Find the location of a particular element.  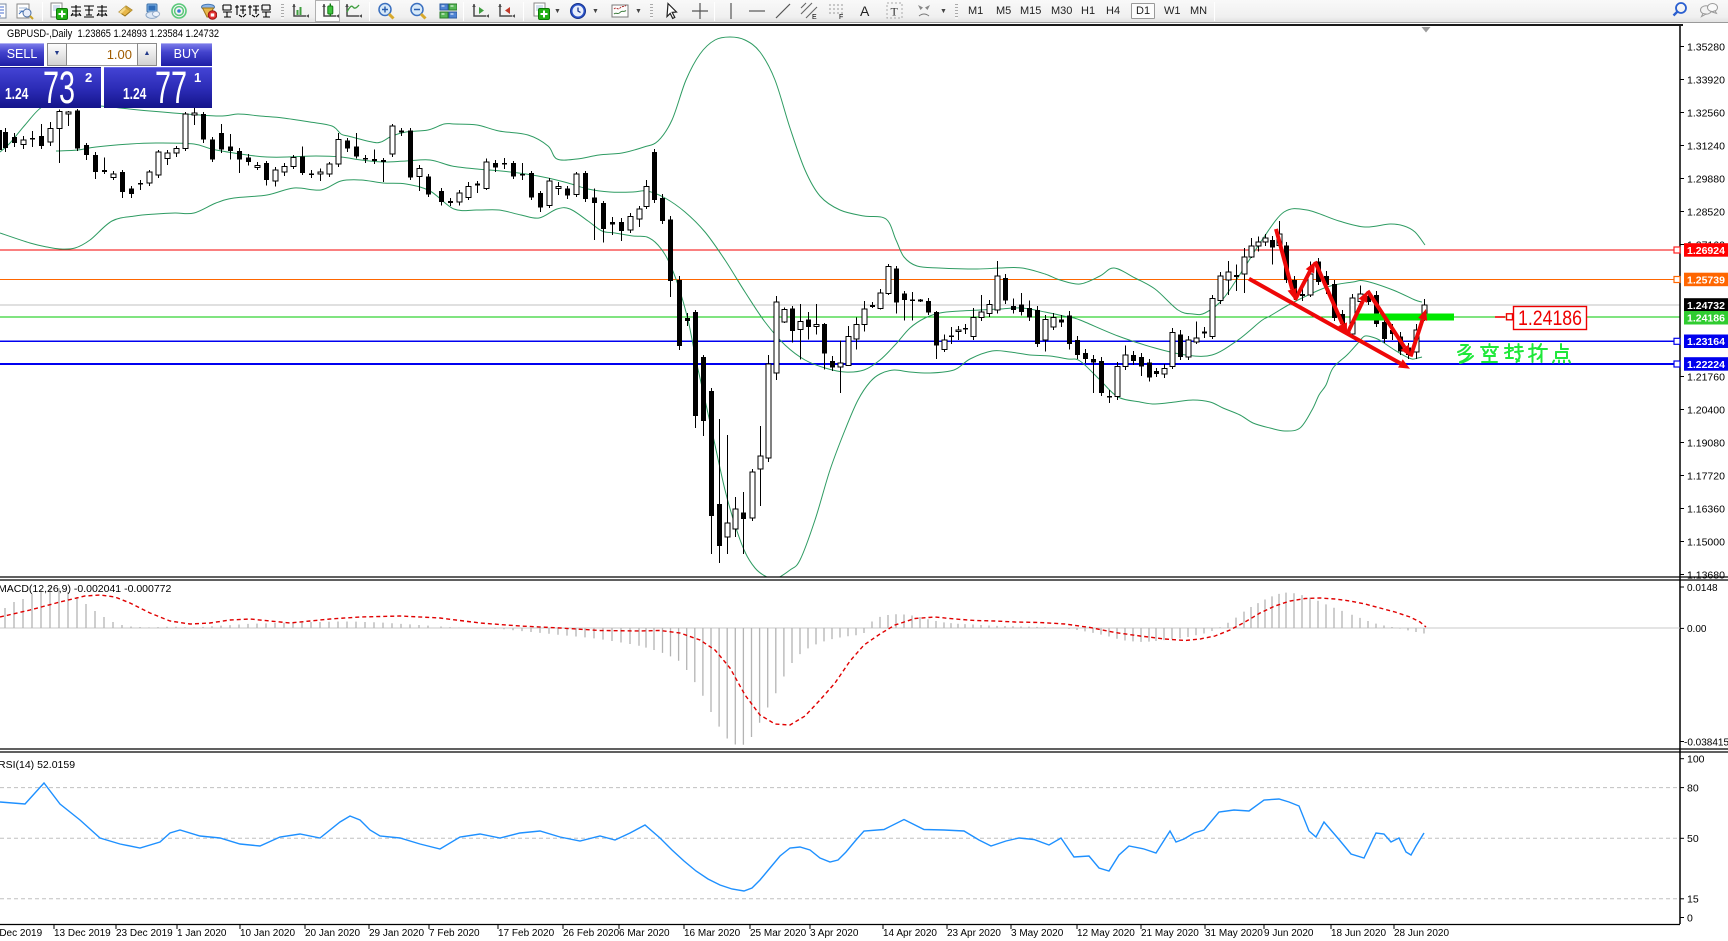

svg-text: 1.13680 is located at coordinates (1706, 575).